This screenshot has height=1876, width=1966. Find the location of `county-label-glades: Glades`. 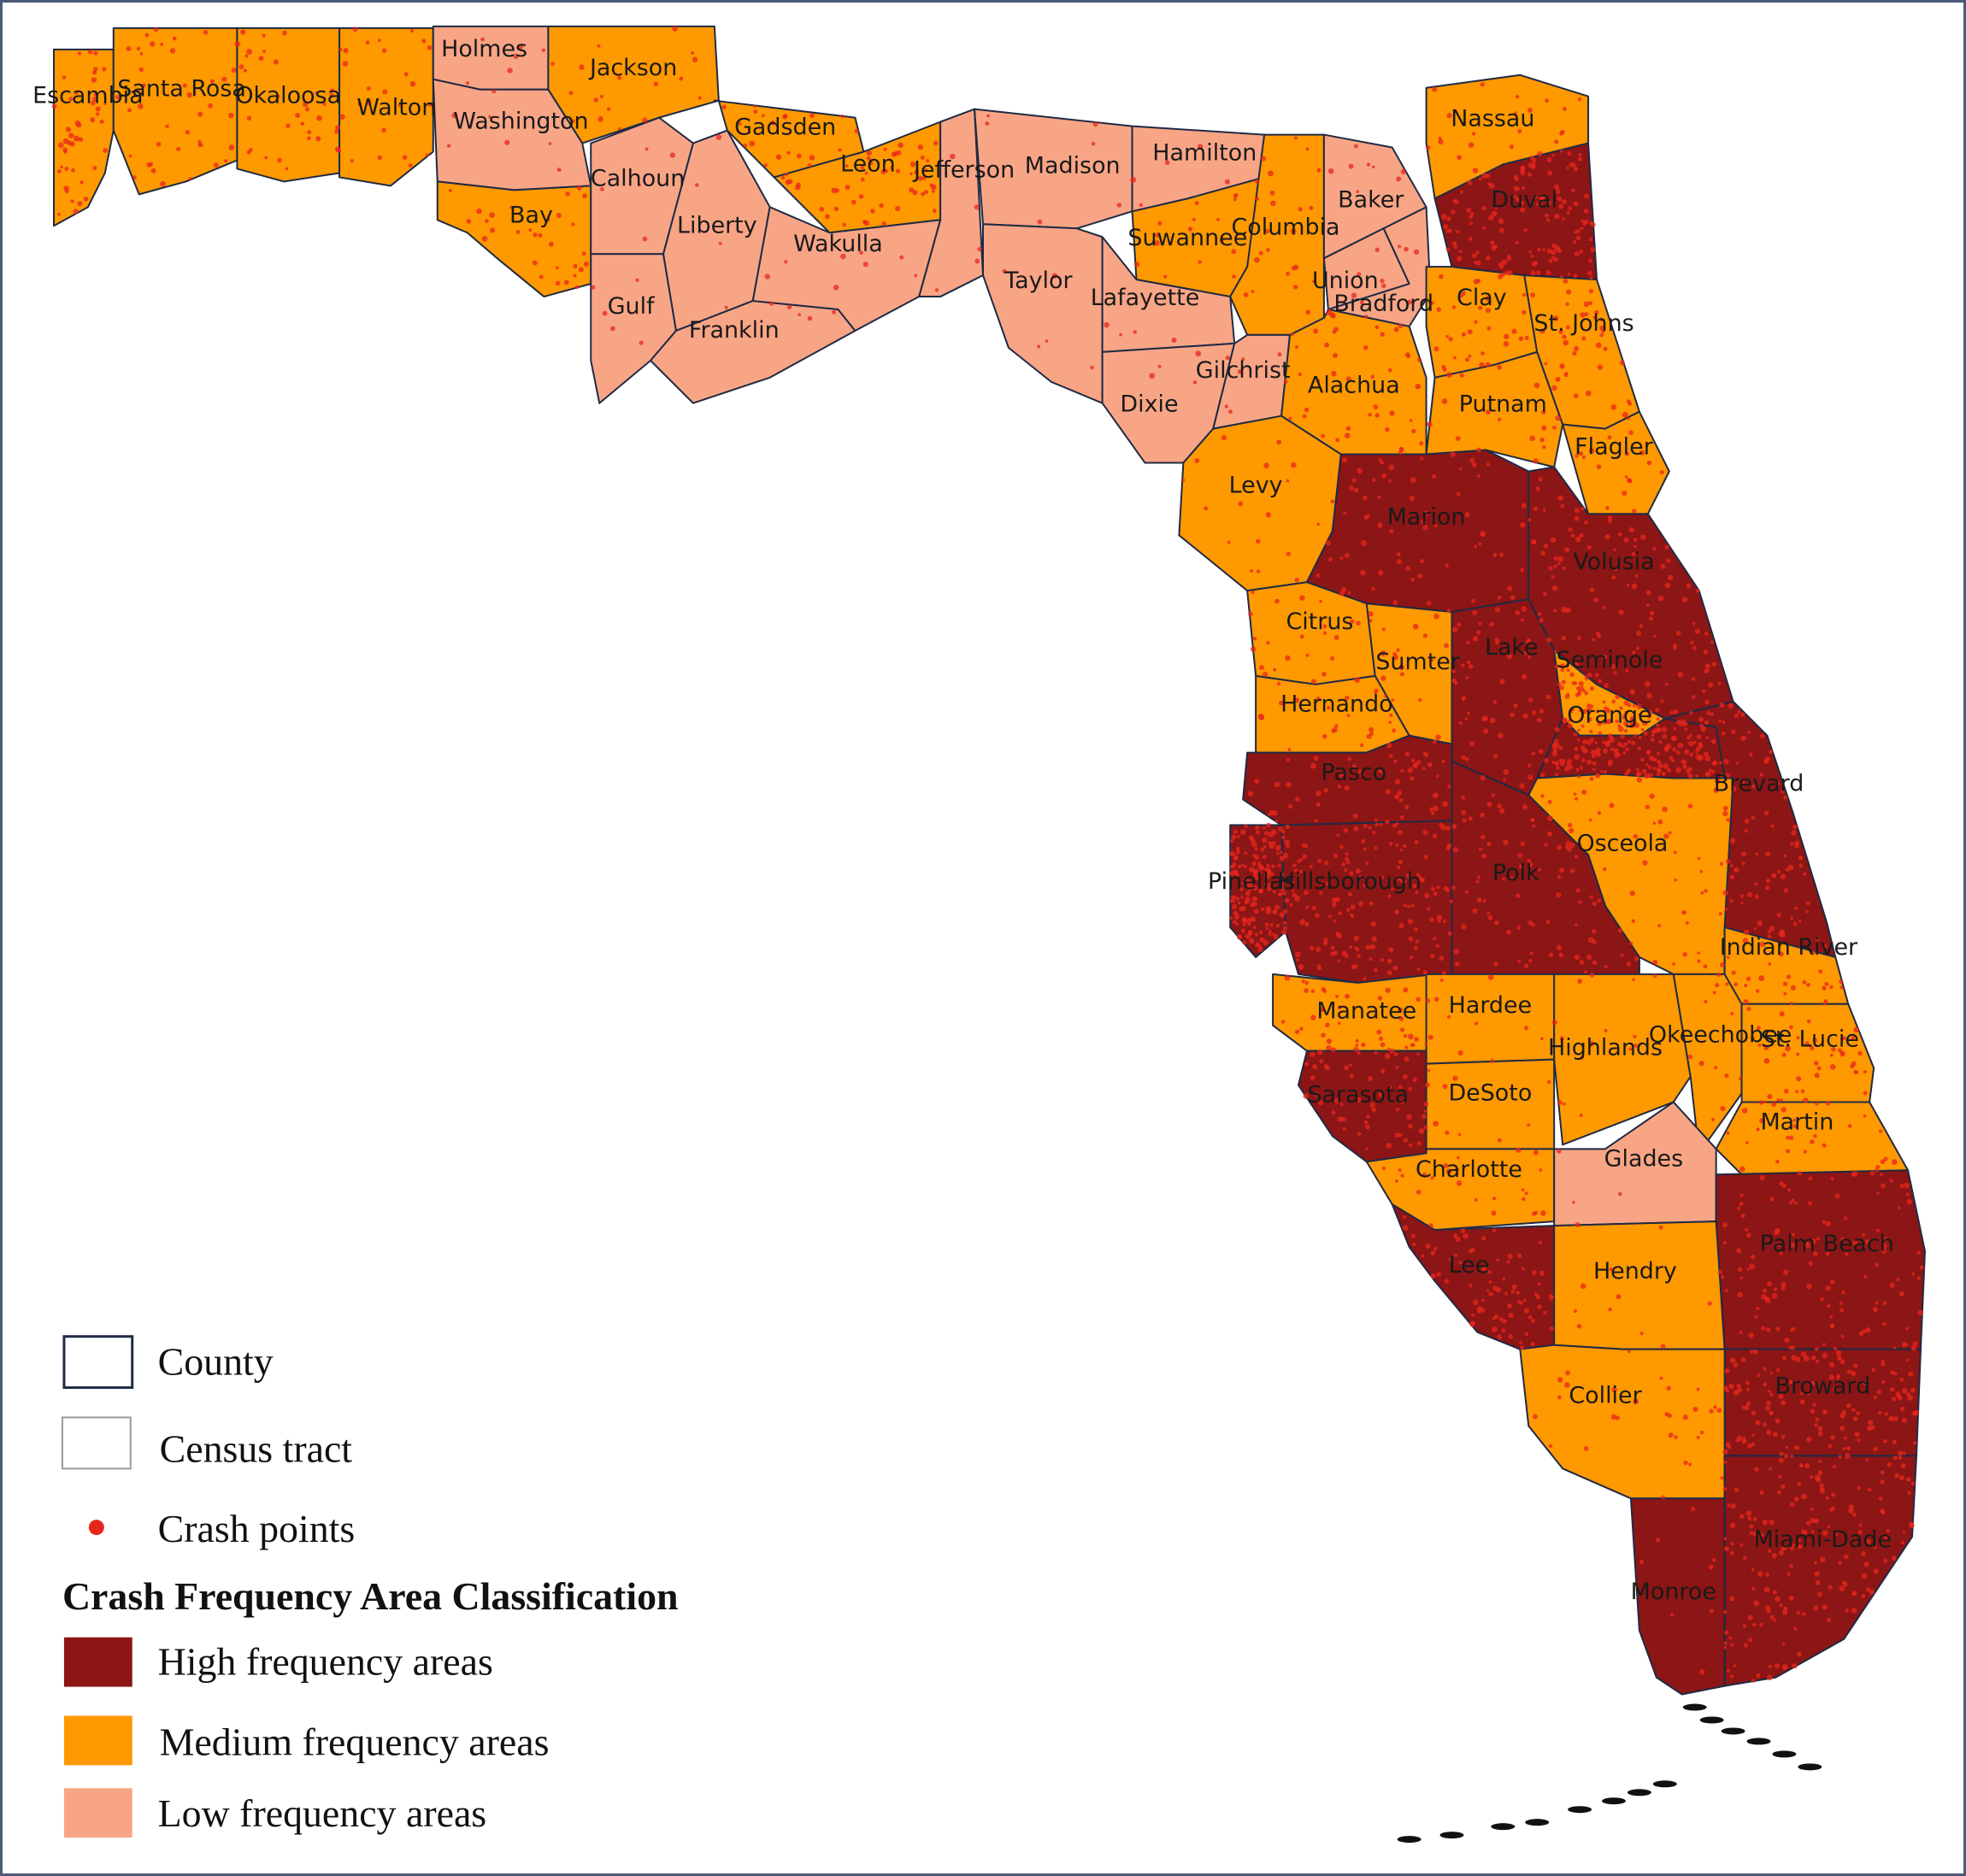

county-label-glades: Glades is located at coordinates (1643, 1158).